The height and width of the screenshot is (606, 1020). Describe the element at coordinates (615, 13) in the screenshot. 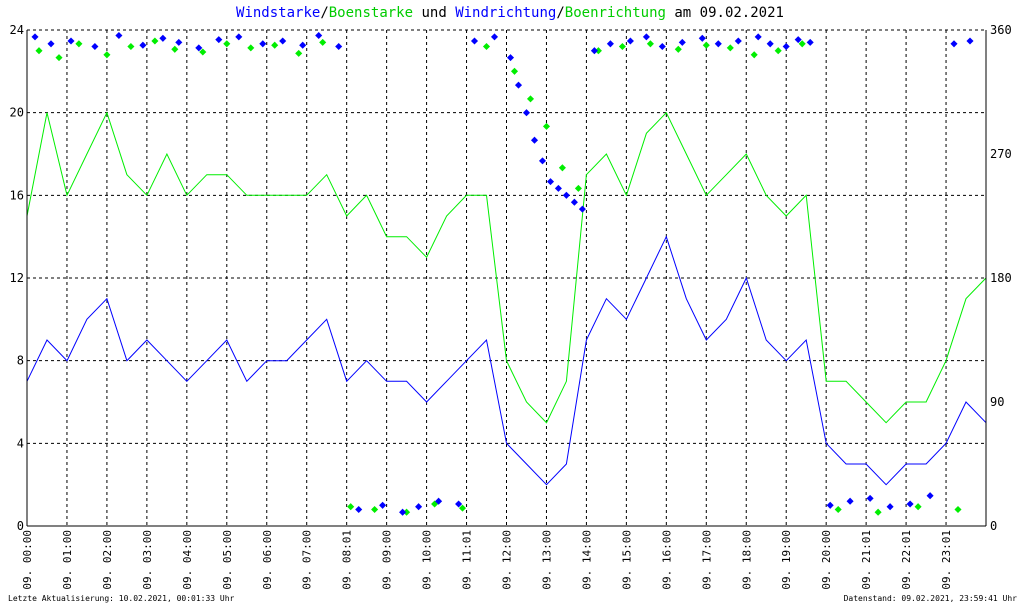

I see `title-boenrichtung: Boenrichtung` at that location.